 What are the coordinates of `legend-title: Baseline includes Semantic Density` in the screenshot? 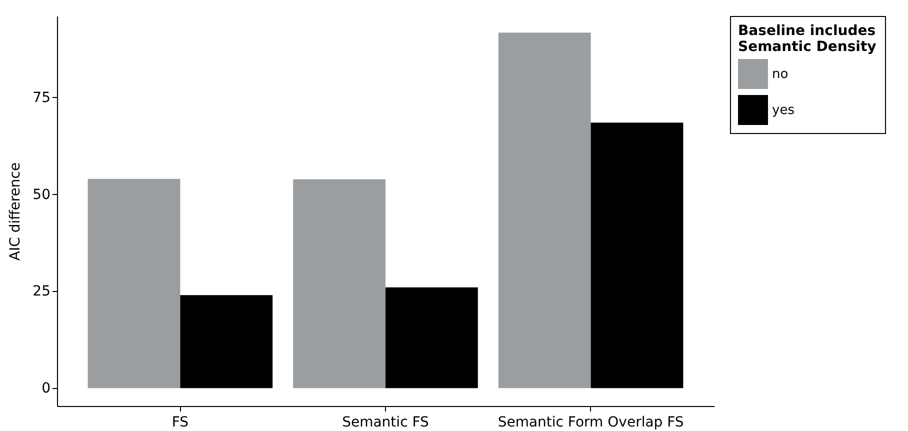 It's located at (807, 39).